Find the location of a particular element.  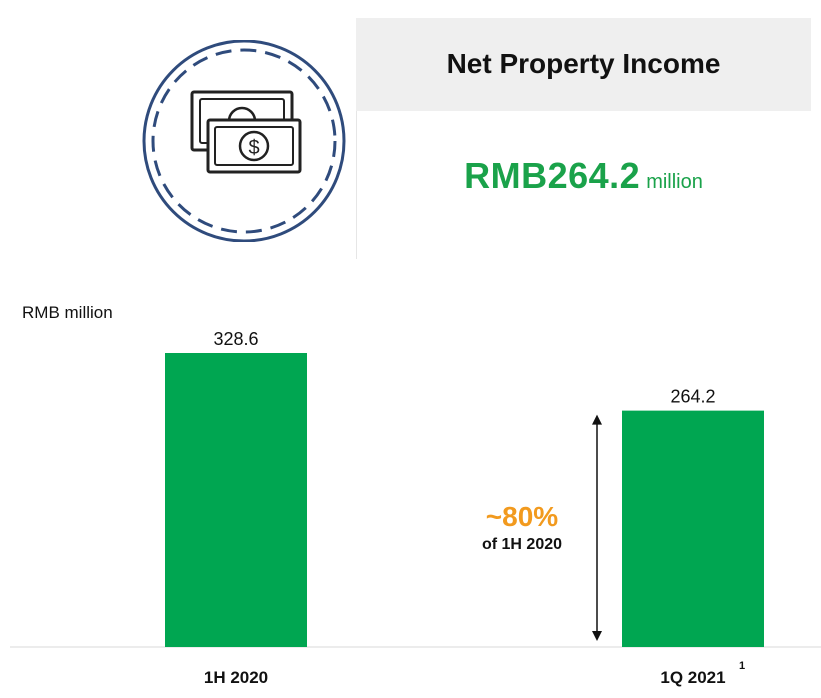

bar-value-label: 328.6 is located at coordinates (235, 339).